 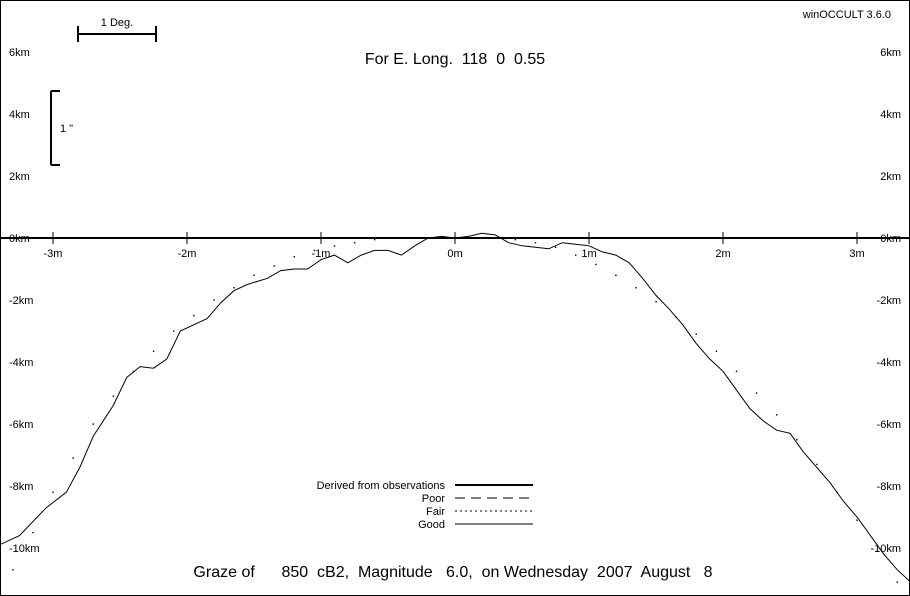 I want to click on legend-label: Poor, so click(x=434, y=499).